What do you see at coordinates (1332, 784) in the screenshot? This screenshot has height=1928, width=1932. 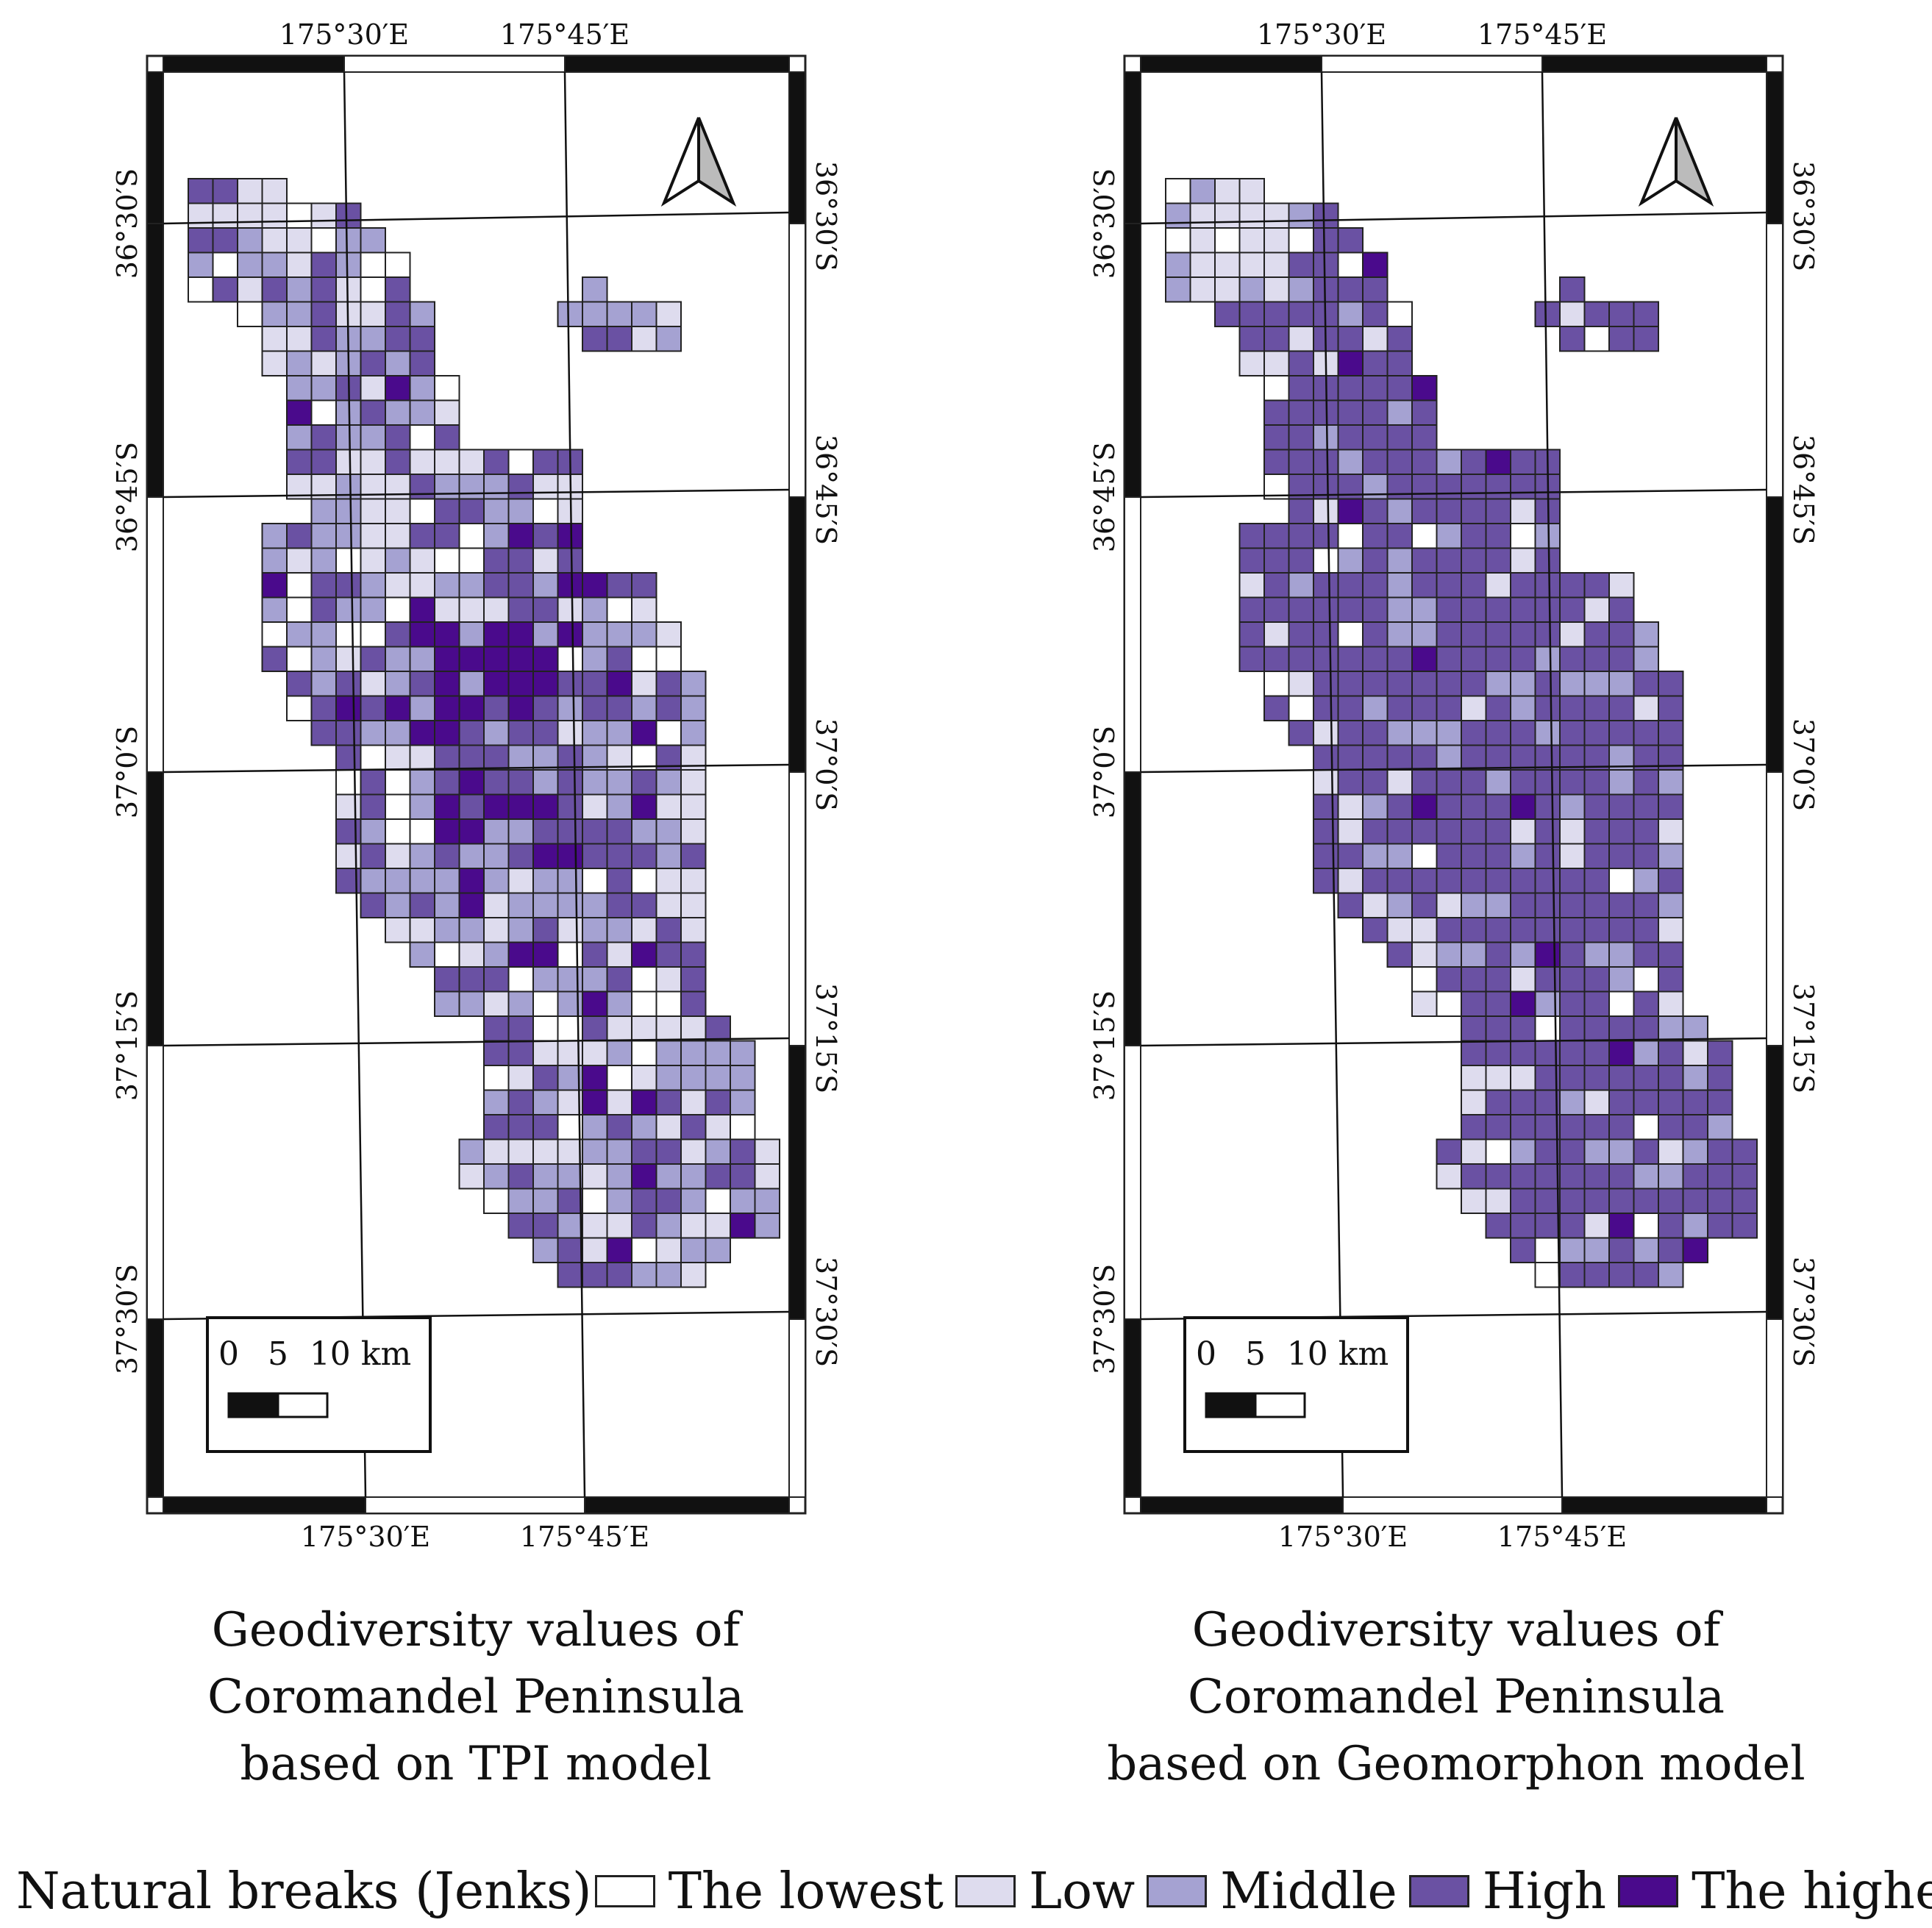 I see `meridian-line` at bounding box center [1332, 784].